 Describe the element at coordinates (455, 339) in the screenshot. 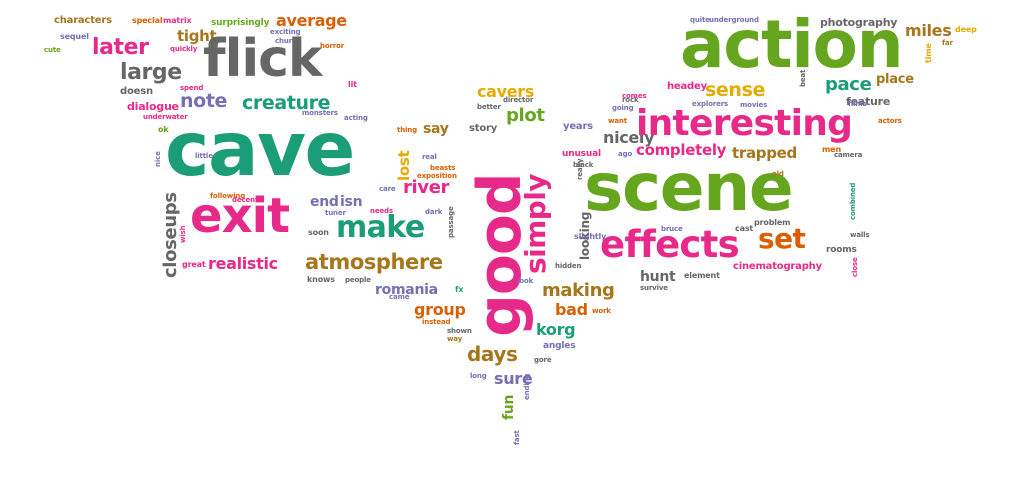

I see `cloud-word: way` at that location.